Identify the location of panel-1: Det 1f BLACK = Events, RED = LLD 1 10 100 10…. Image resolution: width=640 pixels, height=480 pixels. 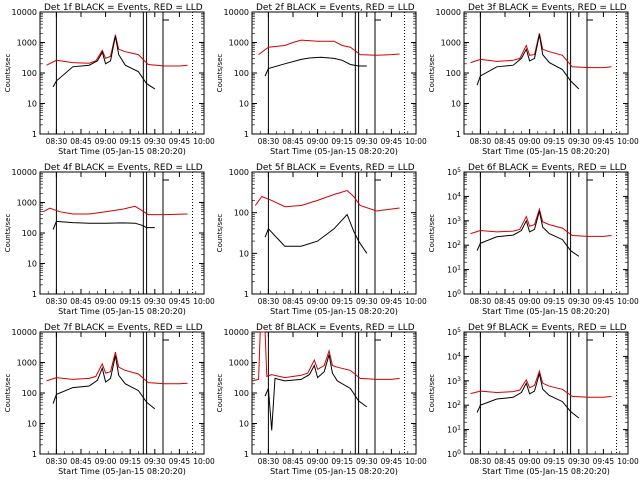
(109, 79).